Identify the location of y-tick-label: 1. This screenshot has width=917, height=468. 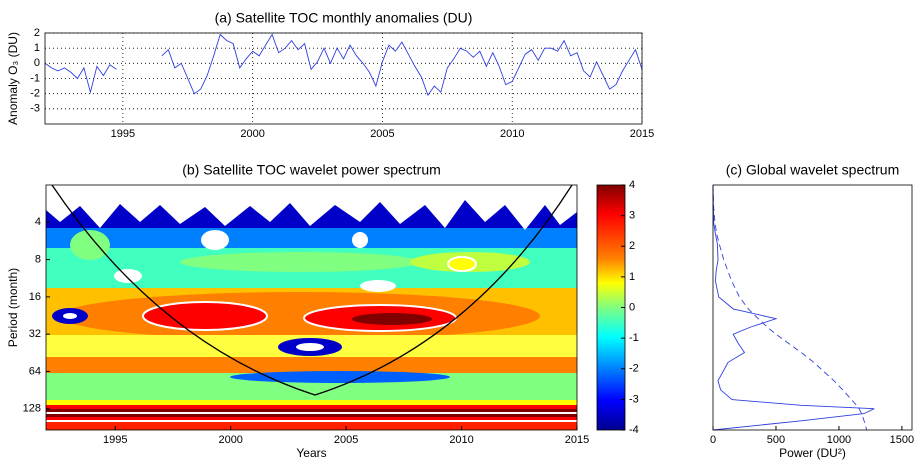
(37, 48).